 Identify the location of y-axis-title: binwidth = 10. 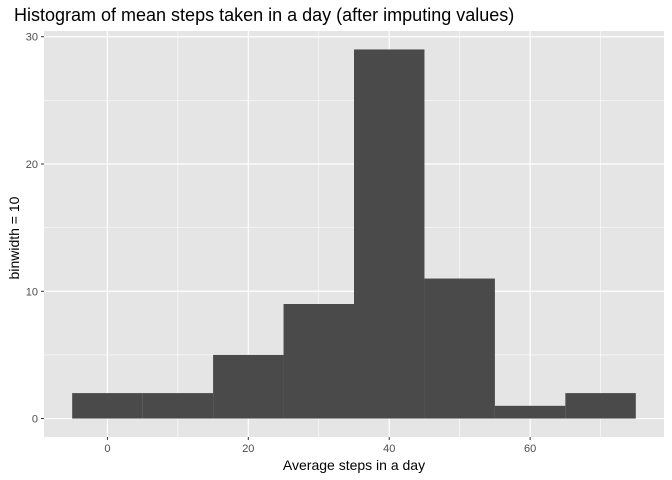
(14, 237).